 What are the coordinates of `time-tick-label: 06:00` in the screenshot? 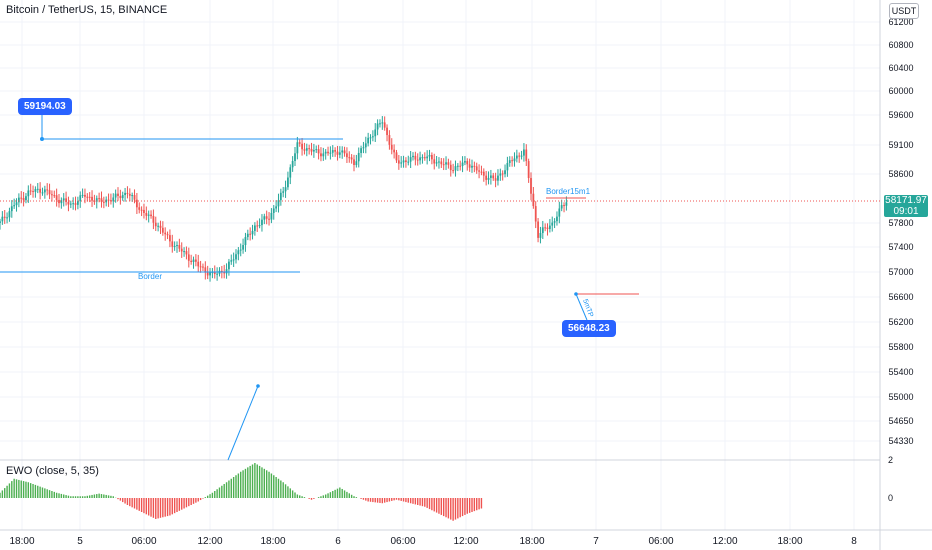 It's located at (402, 541).